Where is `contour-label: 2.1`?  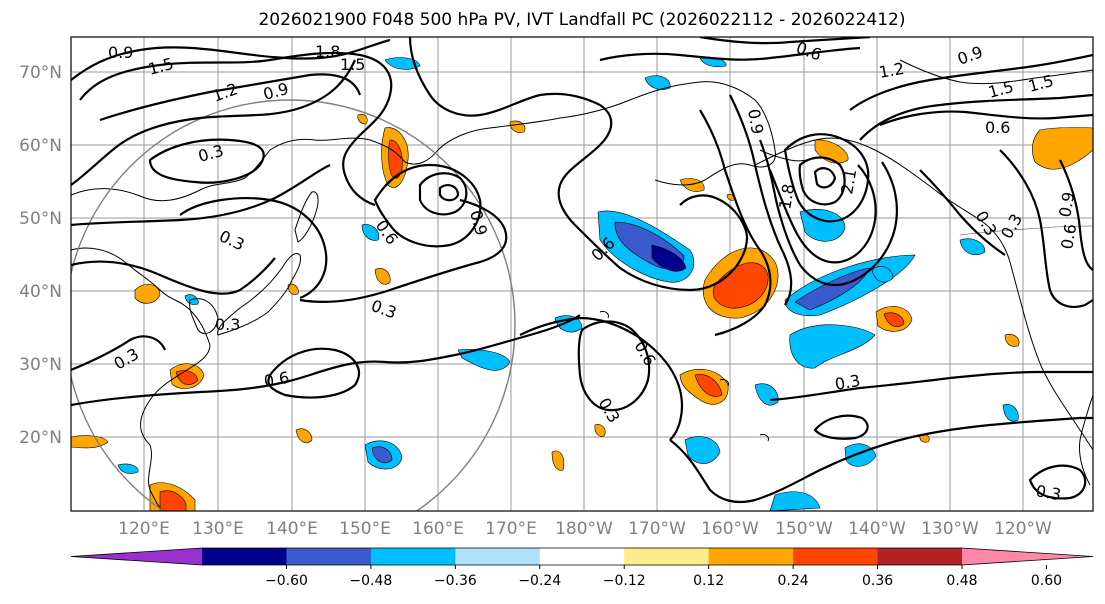 contour-label: 2.1 is located at coordinates (848, 181).